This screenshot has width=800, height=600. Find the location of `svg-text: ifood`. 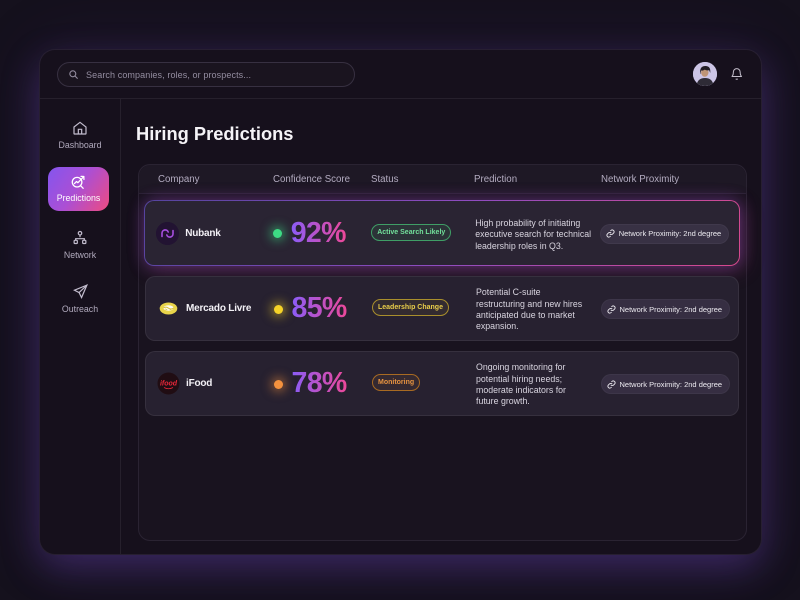

svg-text: ifood is located at coordinates (168, 384).